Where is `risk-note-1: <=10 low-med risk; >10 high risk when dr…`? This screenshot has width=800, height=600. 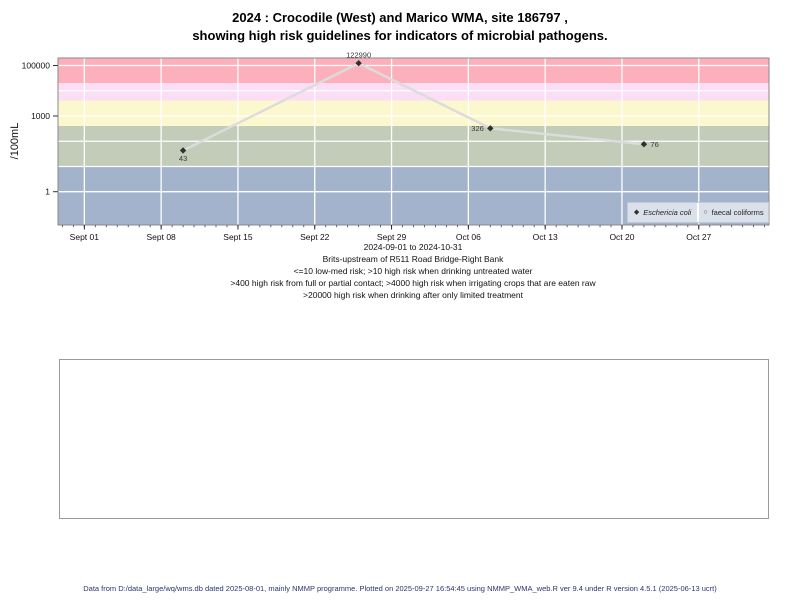 risk-note-1: <=10 low-med risk; >10 high risk when dr… is located at coordinates (413, 271).